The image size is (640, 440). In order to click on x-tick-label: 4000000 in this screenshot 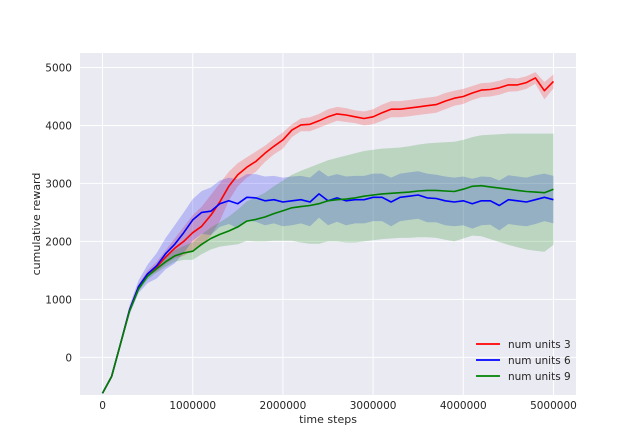, I will do `click(463, 406)`.